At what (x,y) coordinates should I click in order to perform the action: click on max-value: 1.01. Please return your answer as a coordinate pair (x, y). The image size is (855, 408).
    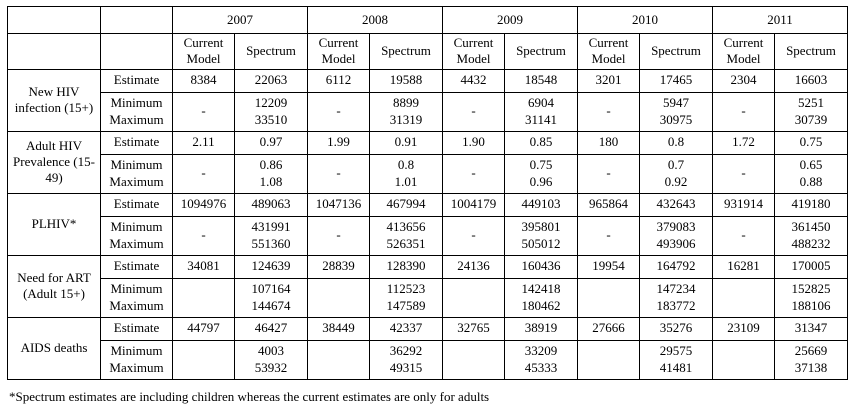
    Looking at the image, I should click on (406, 181).